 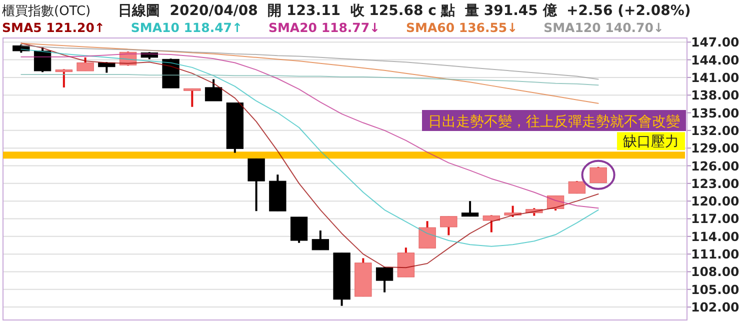 I want to click on chart-subtitle: 日線圖 2020/04/08 開 123.11 收 125.68 c 點 量 391.45 億 +2.56 (+2.08%), so click(x=404, y=10).